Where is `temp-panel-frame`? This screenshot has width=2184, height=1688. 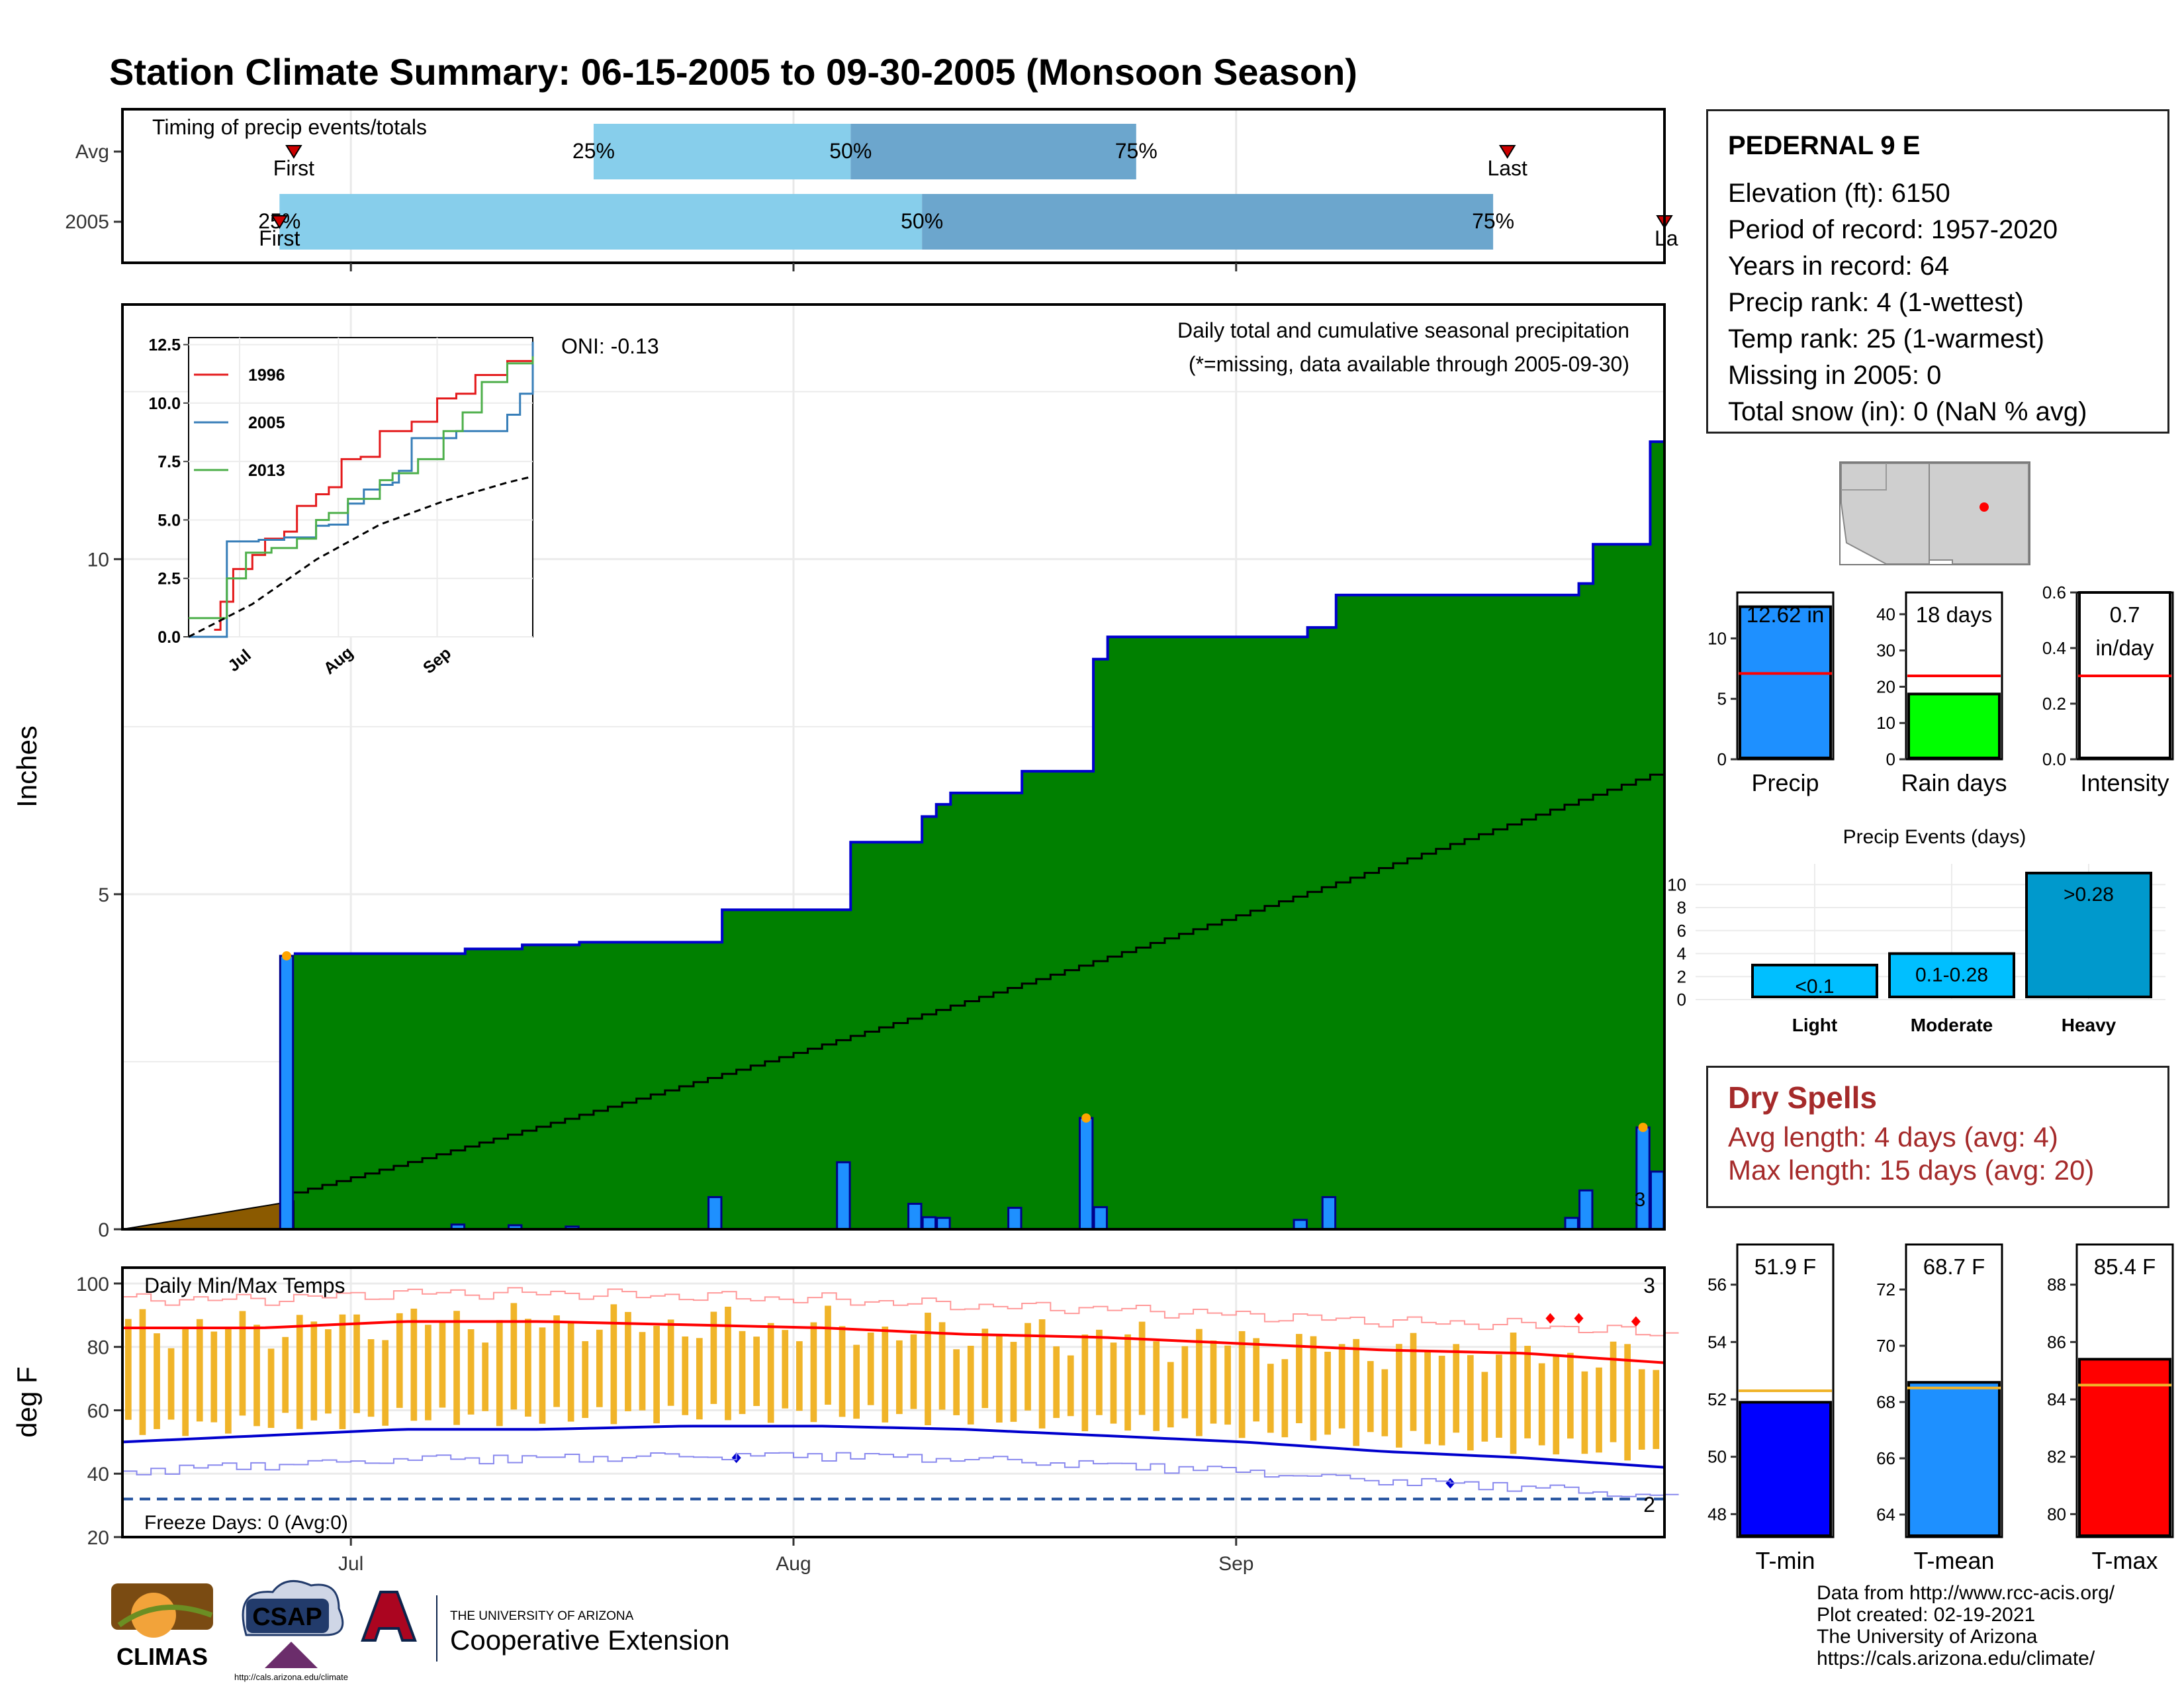 temp-panel-frame is located at coordinates (893, 1402).